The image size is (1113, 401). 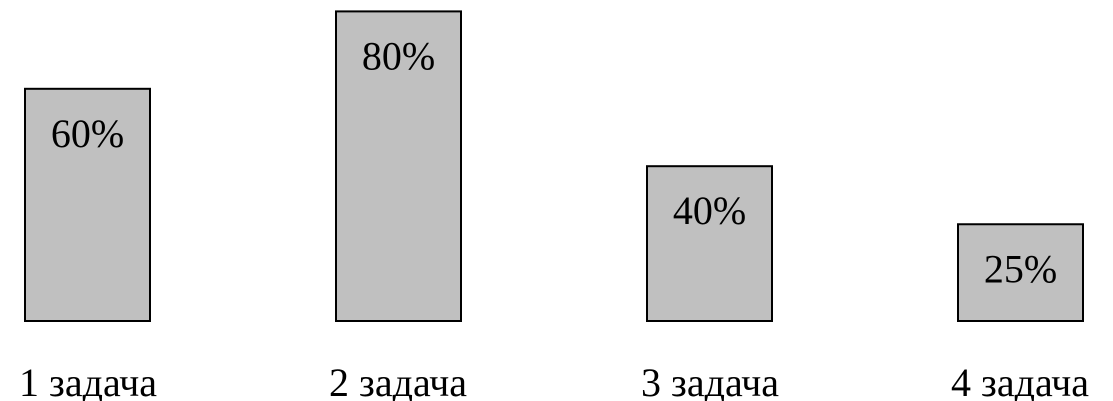 What do you see at coordinates (554, 380) in the screenshot?
I see `category-labels-group: 1 задача 2 задача 3 задача 4 задача` at bounding box center [554, 380].